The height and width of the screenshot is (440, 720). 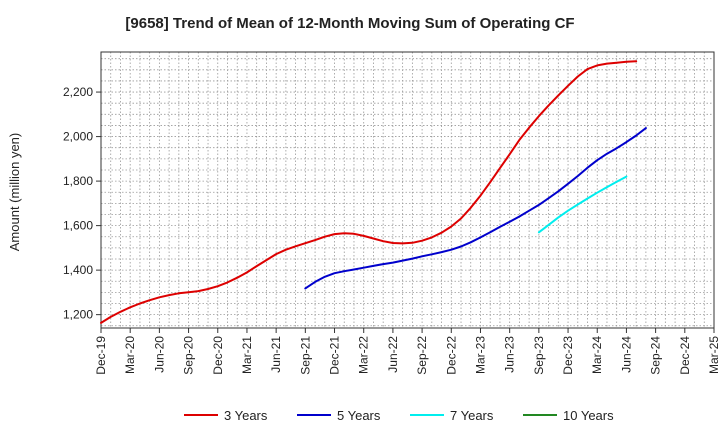 What do you see at coordinates (480, 355) in the screenshot?
I see `x-tick-label: Mar-23` at bounding box center [480, 355].